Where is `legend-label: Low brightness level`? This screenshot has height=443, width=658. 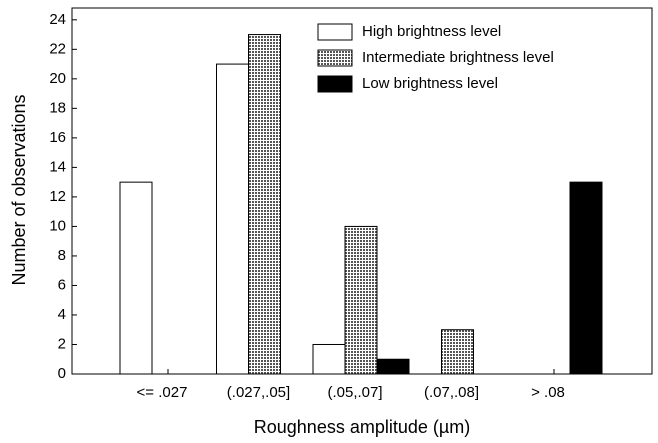
legend-label: Low brightness level is located at coordinates (430, 83).